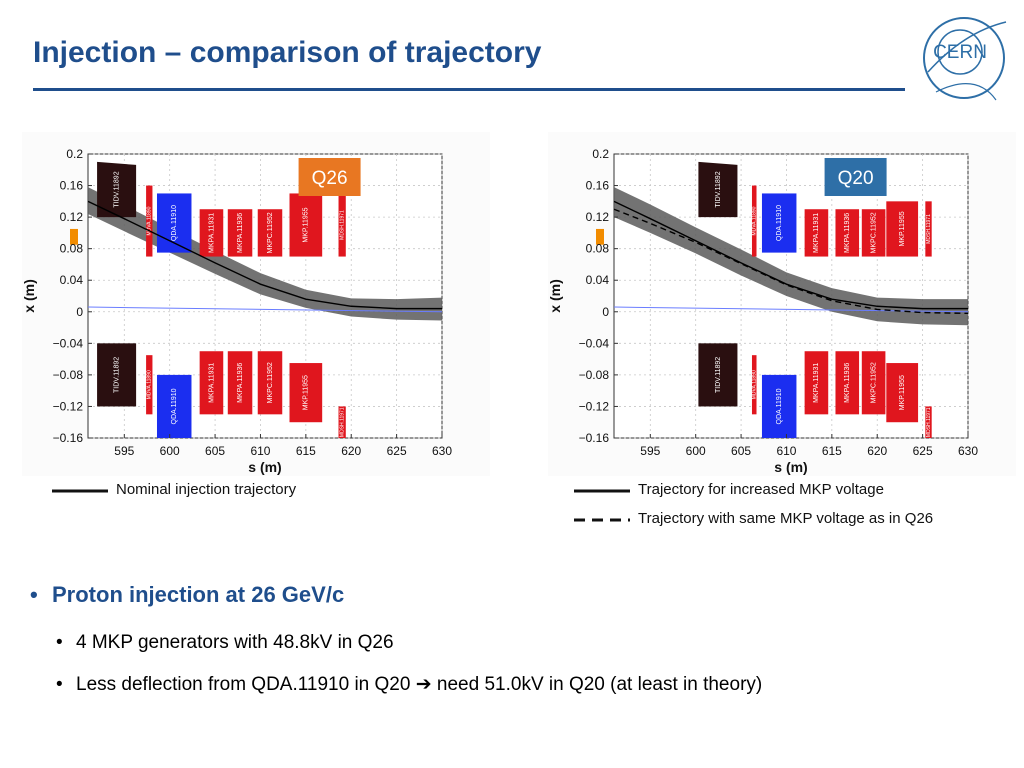 Image resolution: width=1024 pixels, height=768 pixels. Describe the element at coordinates (960, 52) in the screenshot. I see `cern-logo-text: CERN` at that location.